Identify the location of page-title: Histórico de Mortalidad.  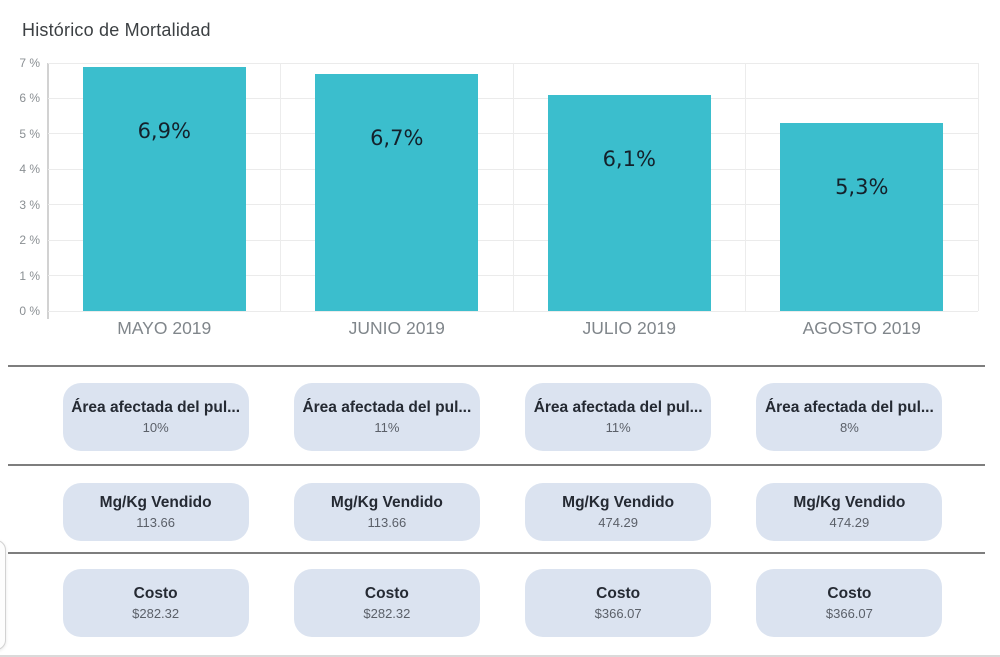
(116, 30).